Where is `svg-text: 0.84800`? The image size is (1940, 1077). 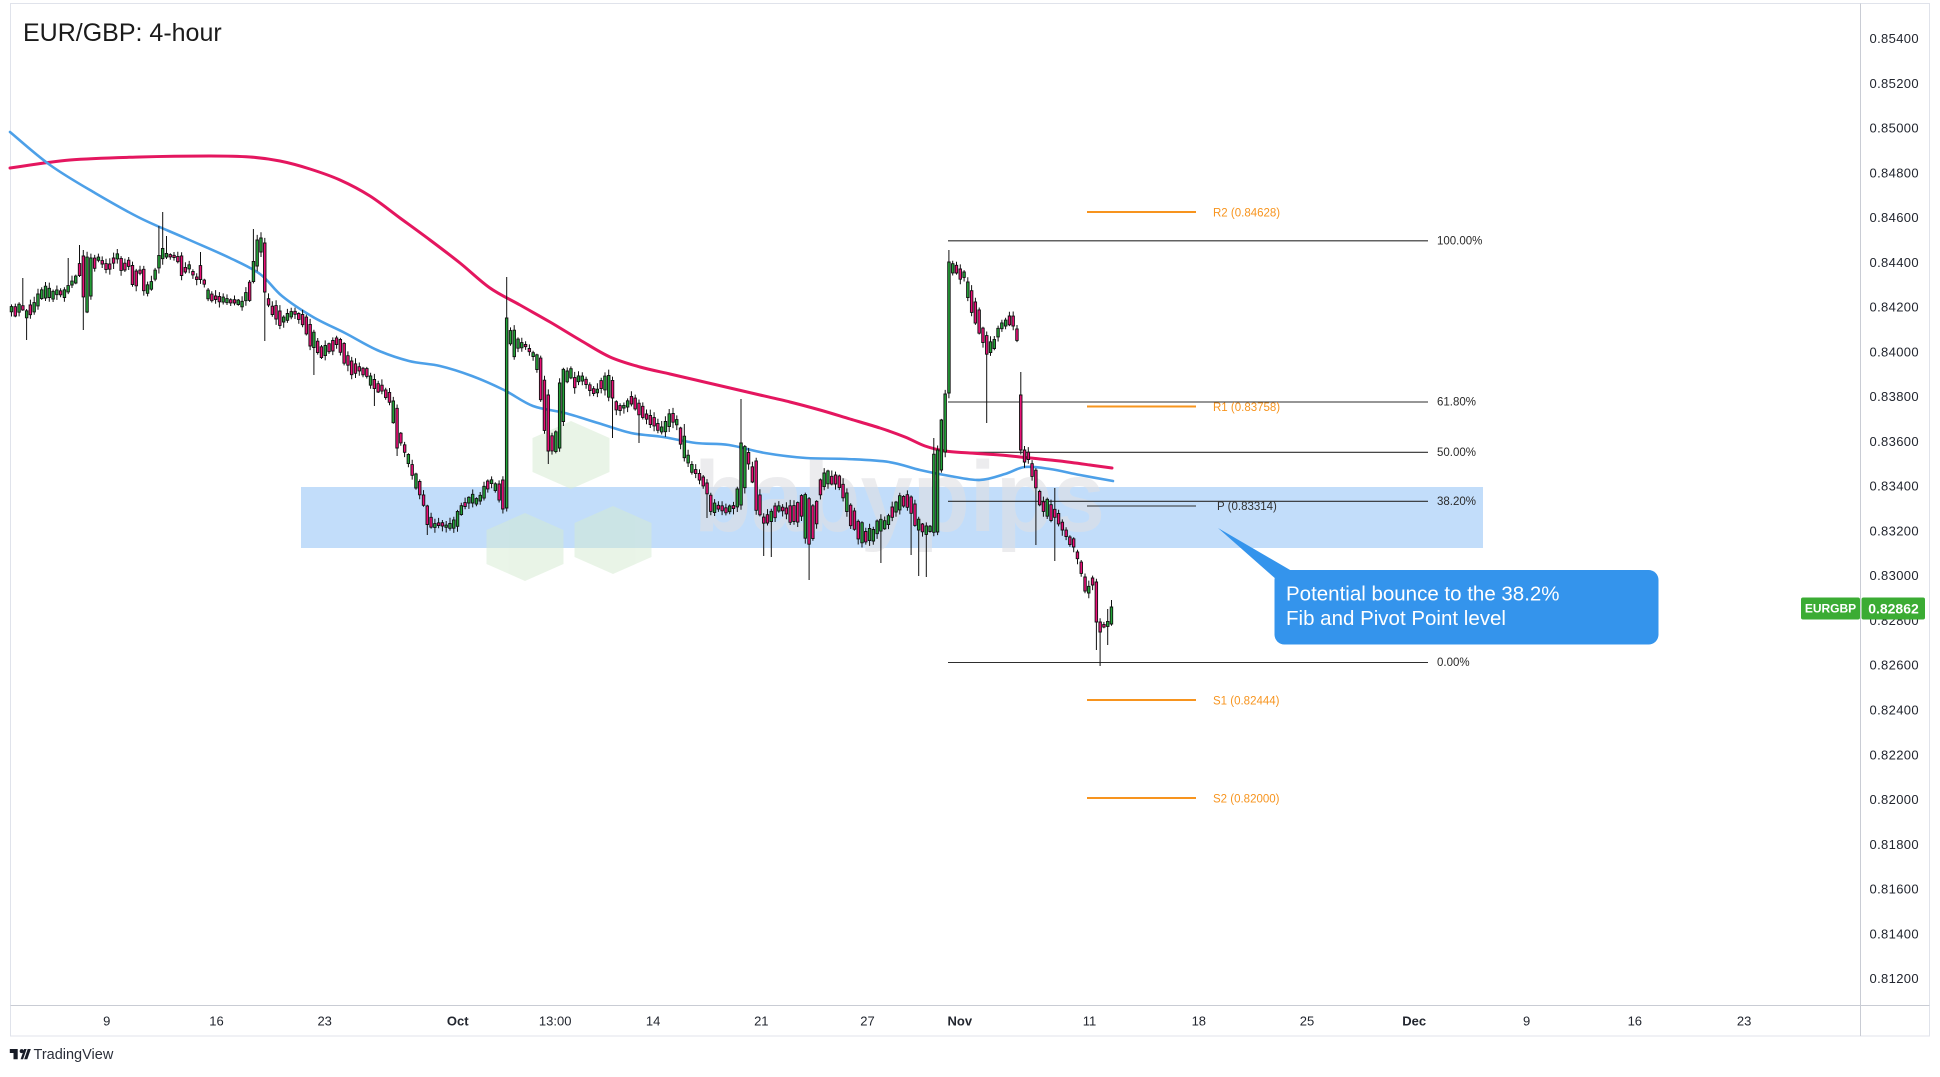 svg-text: 0.84800 is located at coordinates (1894, 172).